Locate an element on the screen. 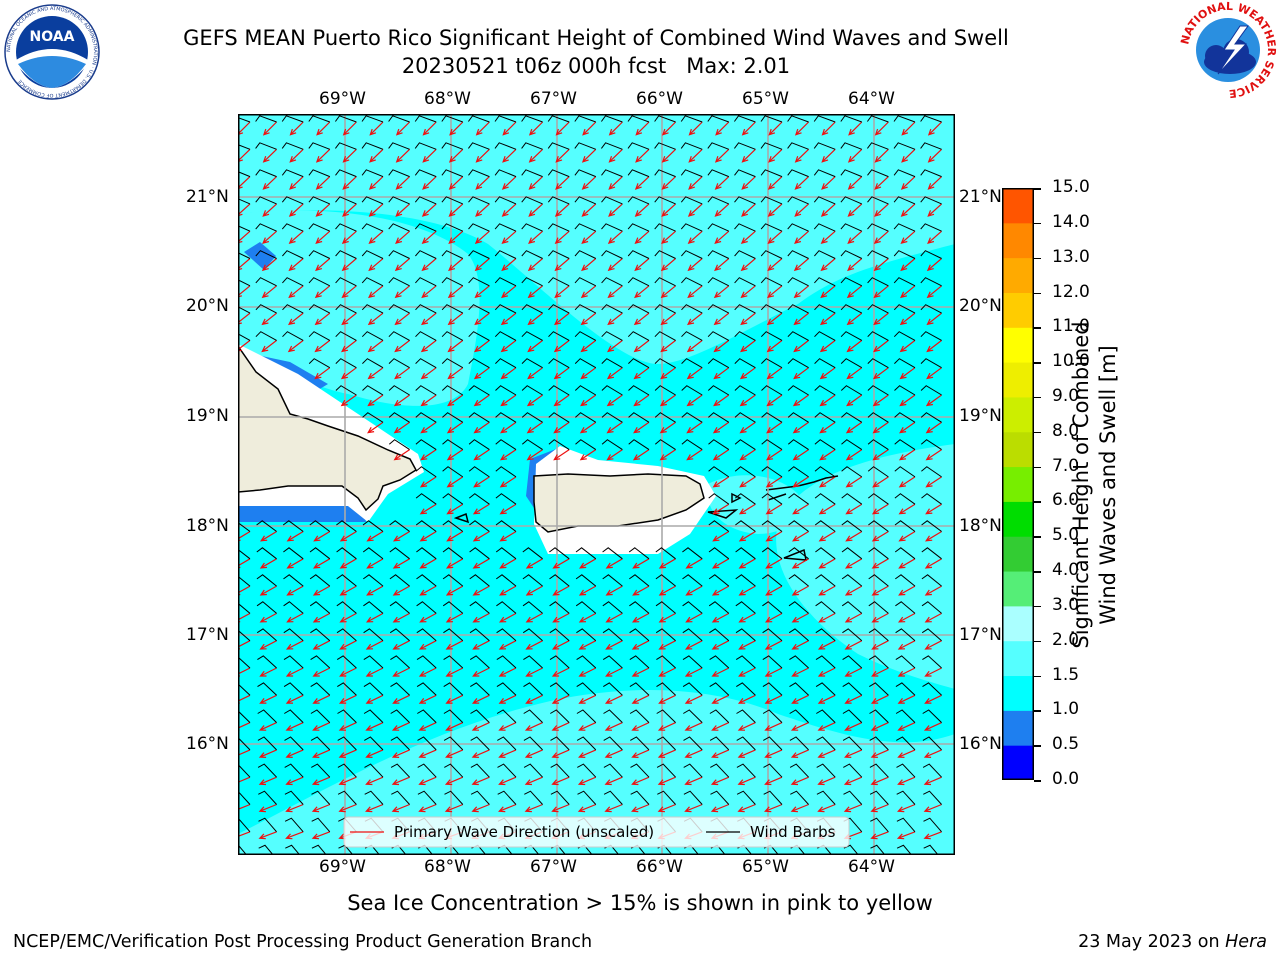 Image resolution: width=1280 pixels, height=960 pixels. lat-label-left-16n: 16°N is located at coordinates (207, 744).